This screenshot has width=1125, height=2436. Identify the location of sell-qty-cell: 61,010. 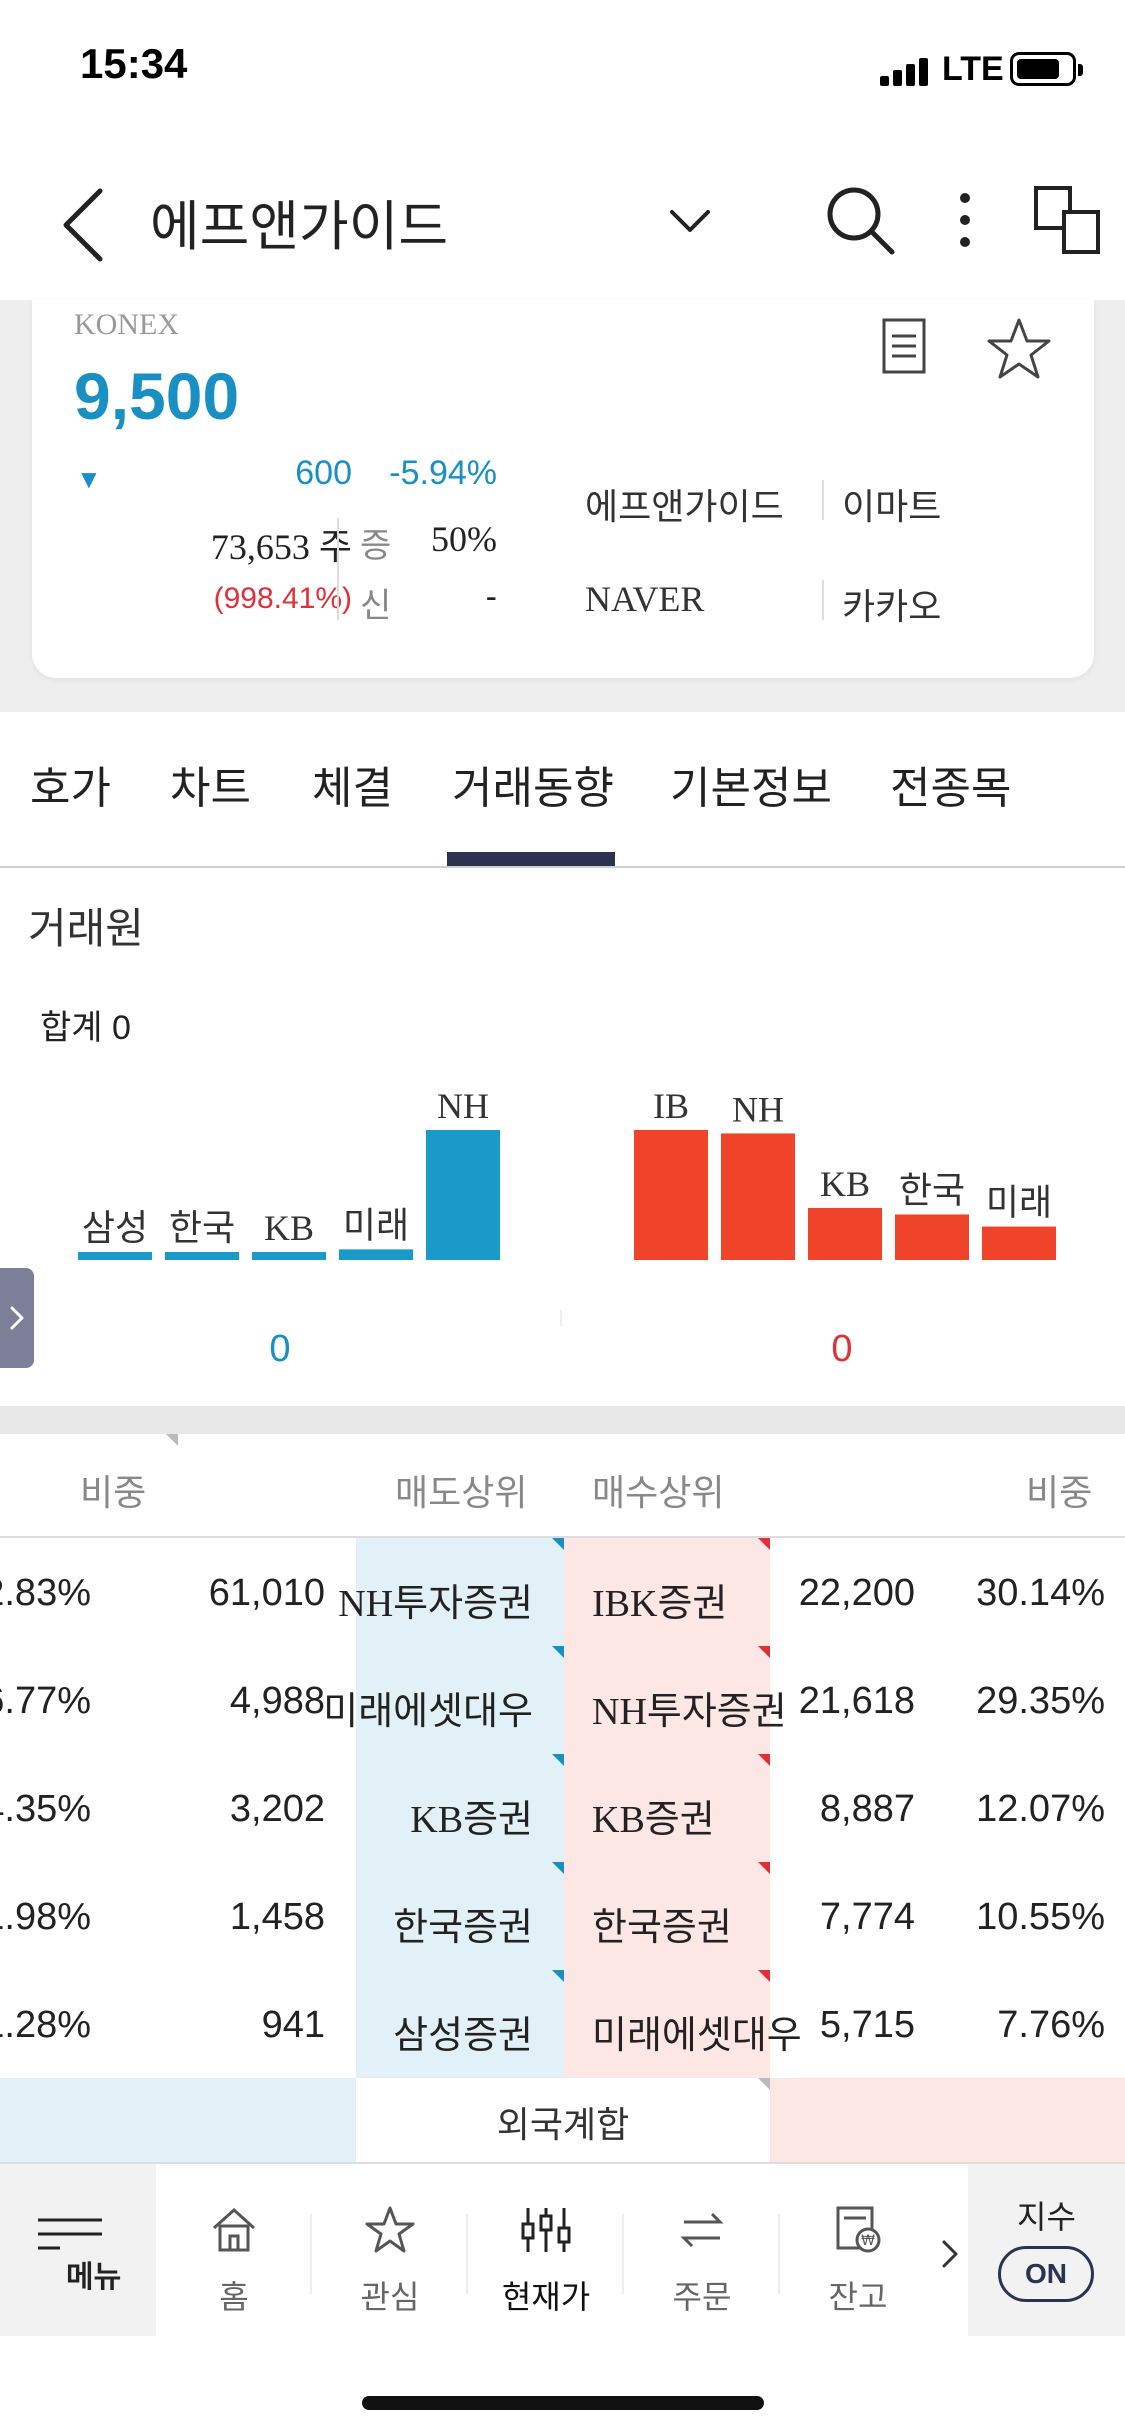
(266, 1593).